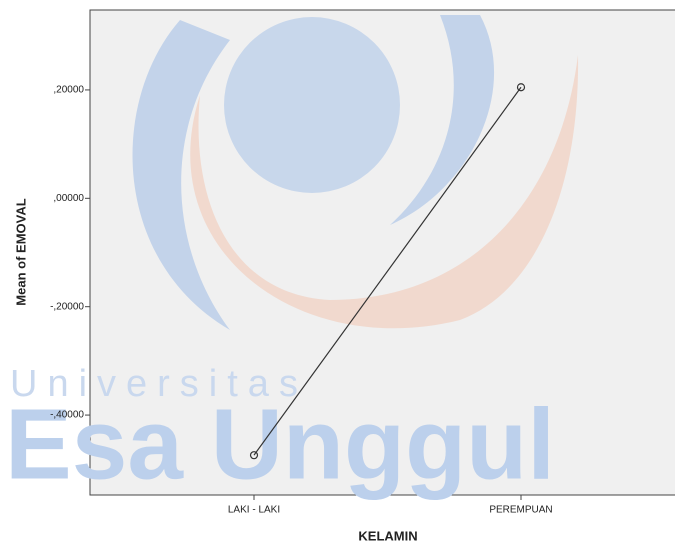  What do you see at coordinates (68, 90) in the screenshot?
I see `y-tick-label: ,20000` at bounding box center [68, 90].